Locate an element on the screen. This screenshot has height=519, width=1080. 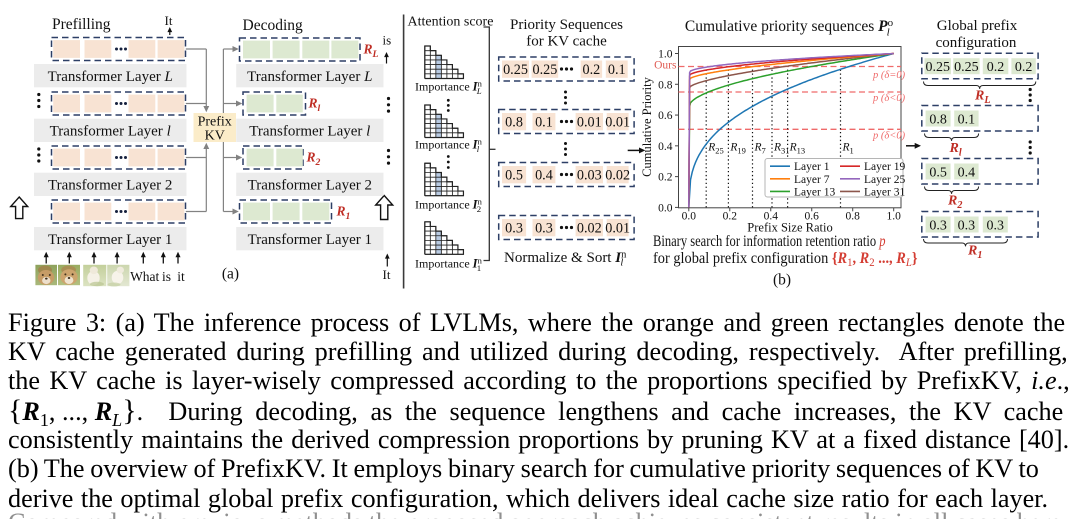
svg-text:Cumulative priority sequences: Cumulative priority sequences Po l is located at coordinates (789, 28).